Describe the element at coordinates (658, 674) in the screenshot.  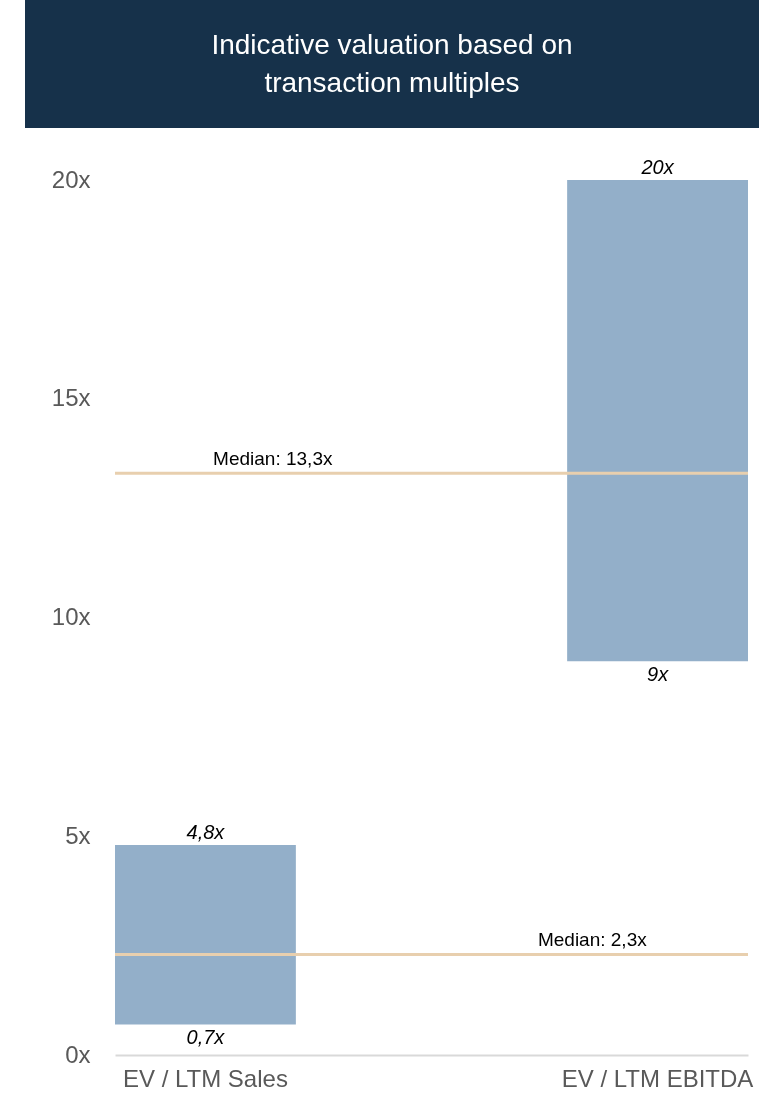
I see `annotation: 9x` at that location.